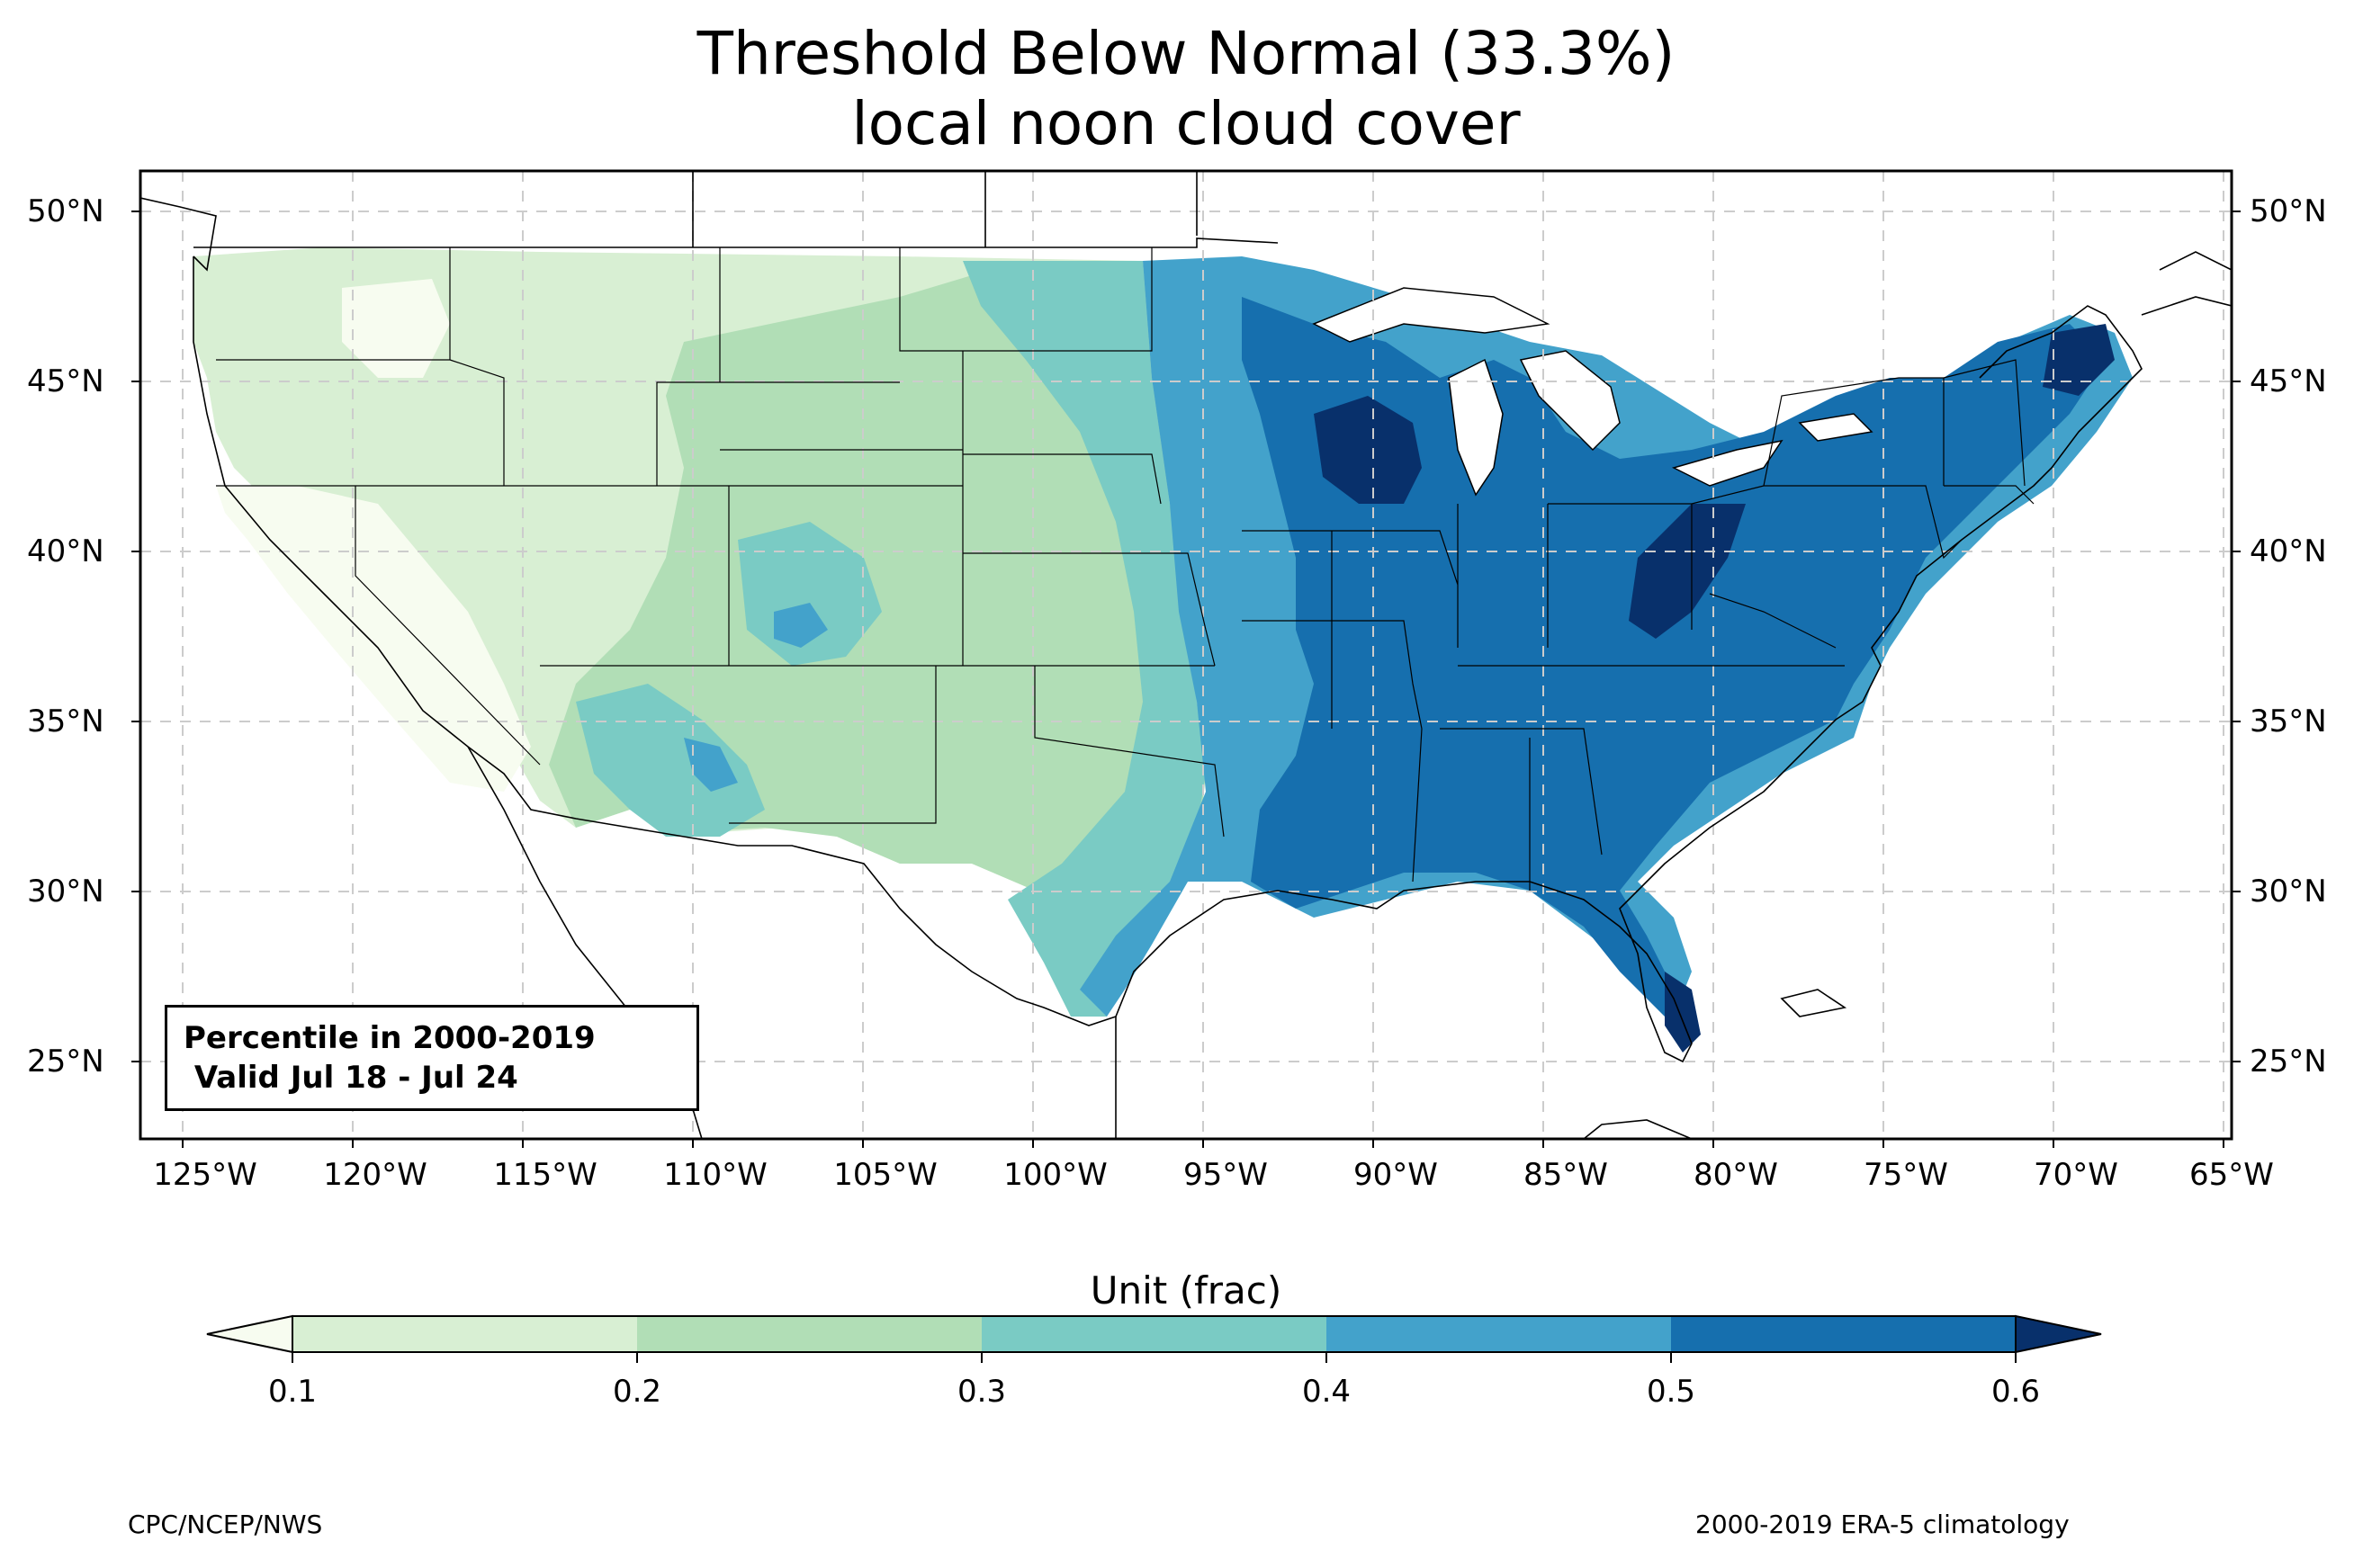 This screenshot has height=1568, width=2372. Describe the element at coordinates (2288, 891) in the screenshot. I see `lat-label-right-30: 30°N` at that location.